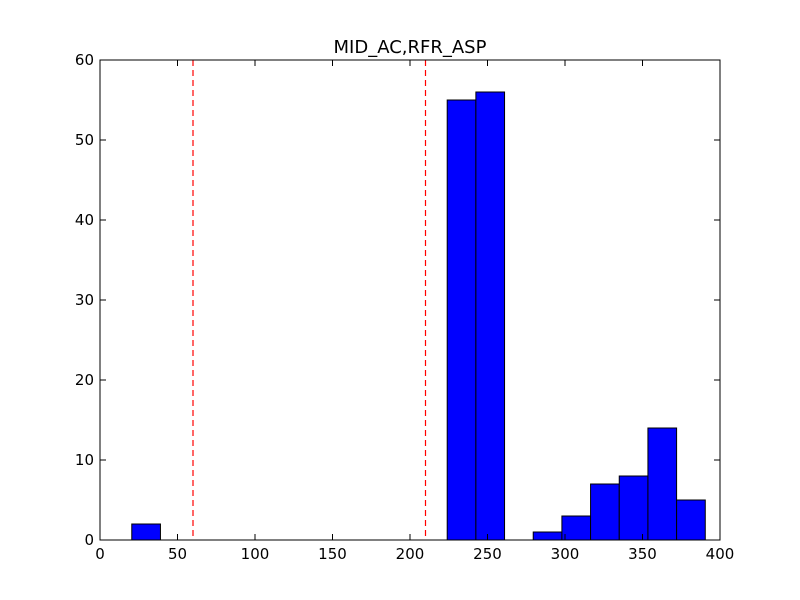 The image size is (800, 600). I want to click on y-tick-label: 60, so click(84, 60).